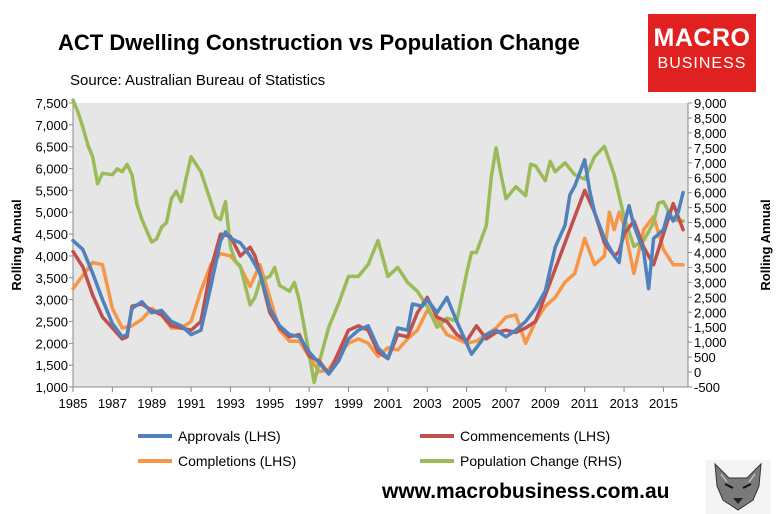  I want to click on x-tick-label: 2011, so click(585, 403).